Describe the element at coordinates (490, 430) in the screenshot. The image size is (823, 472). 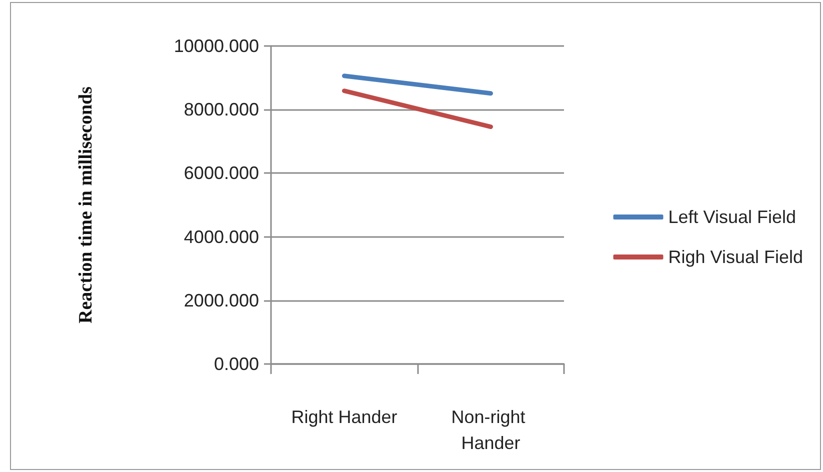
I see `x-tick-label: Non-right Hander` at that location.